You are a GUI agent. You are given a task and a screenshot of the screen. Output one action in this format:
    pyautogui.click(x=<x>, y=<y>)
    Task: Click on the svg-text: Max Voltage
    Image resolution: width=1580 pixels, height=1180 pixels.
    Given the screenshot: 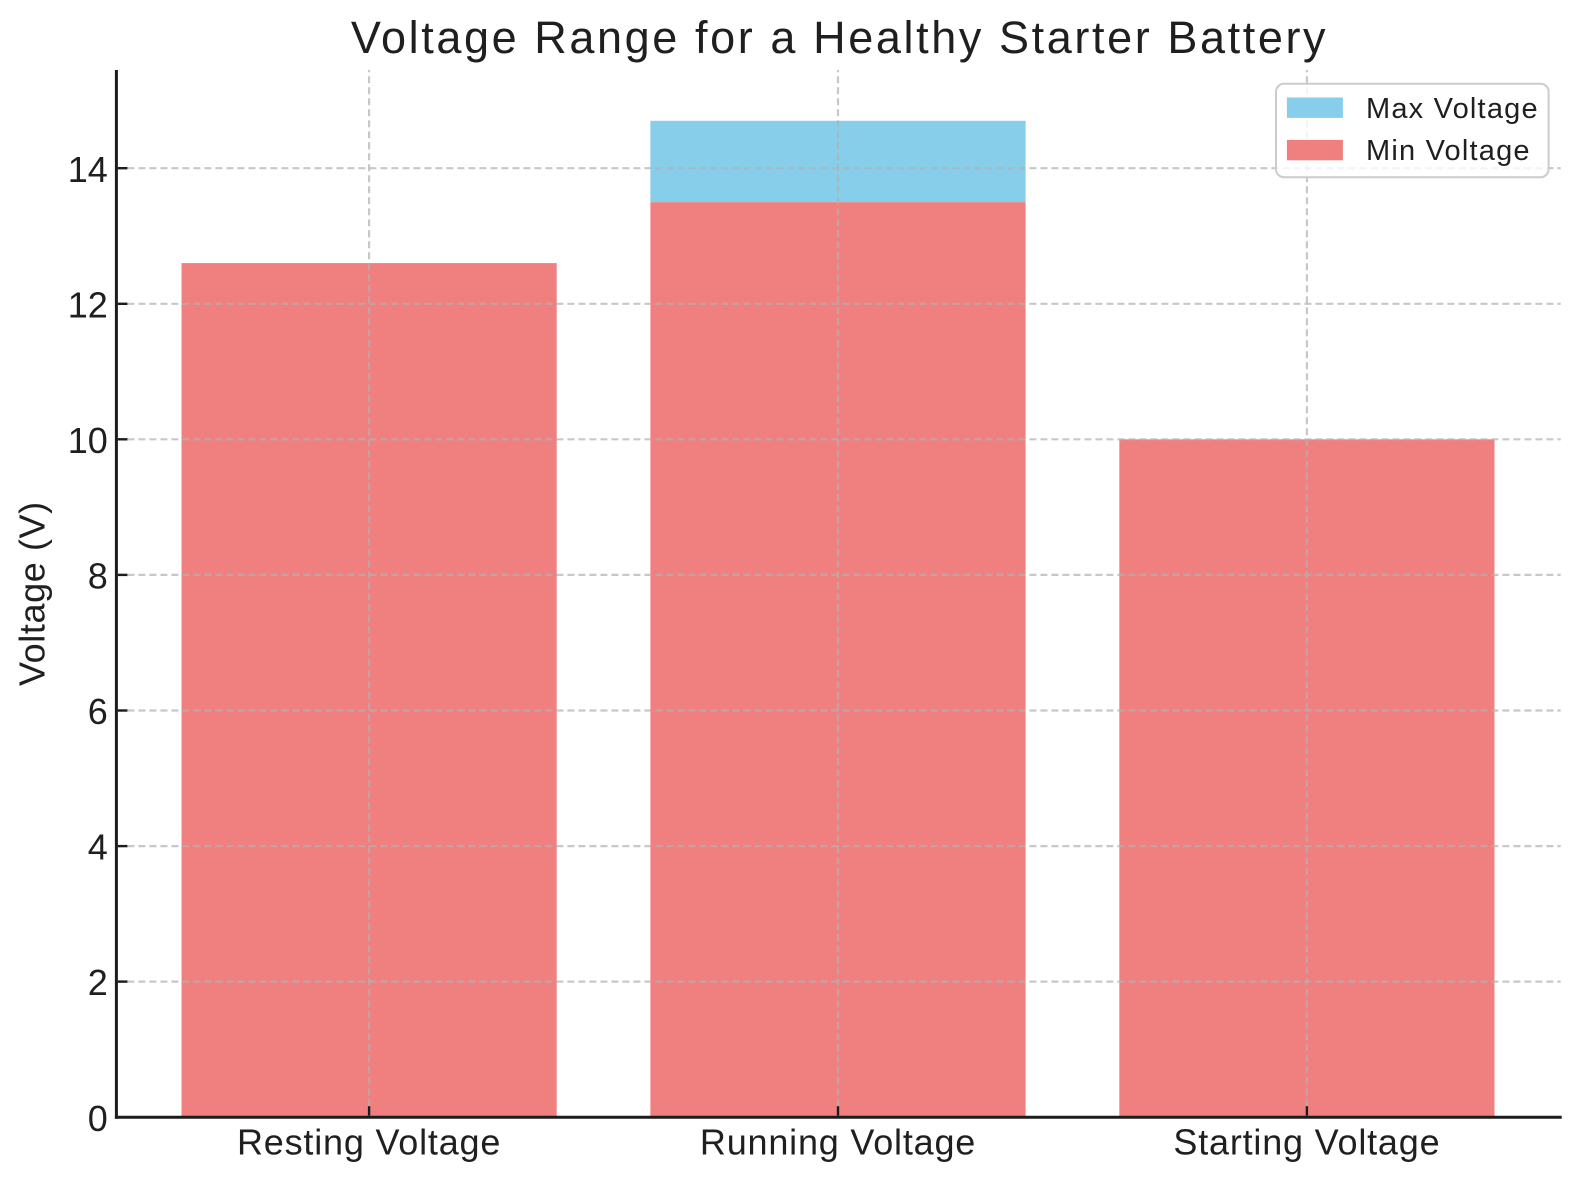 What is the action you would take?
    pyautogui.click(x=1452, y=109)
    